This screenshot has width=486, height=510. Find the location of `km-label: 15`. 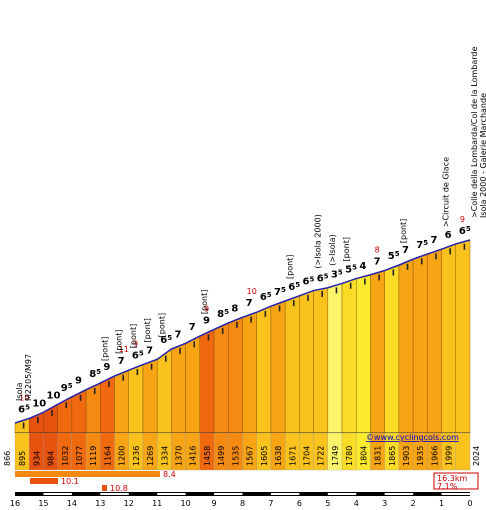

km-label: 15 is located at coordinates (43, 503).